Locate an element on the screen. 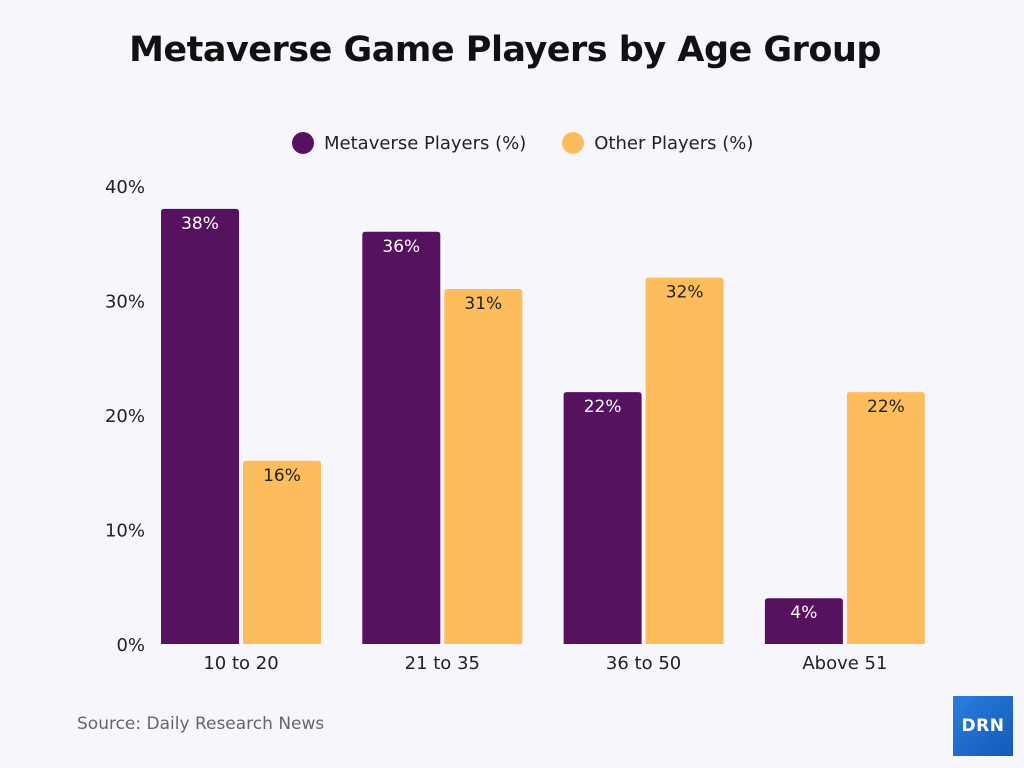 This screenshot has width=1024, height=768. legend-label: Metaverse Players (%) is located at coordinates (425, 143).